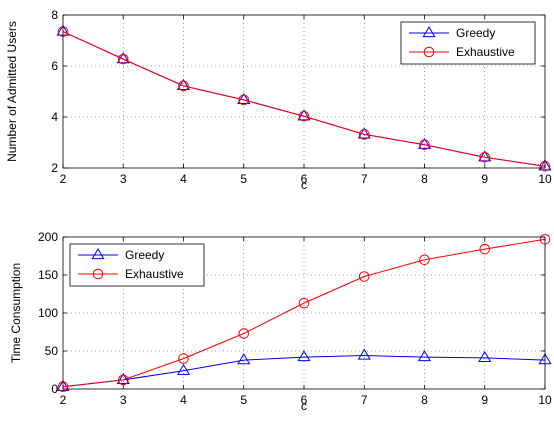  I want to click on y-tick-label: 50, so click(52, 351).